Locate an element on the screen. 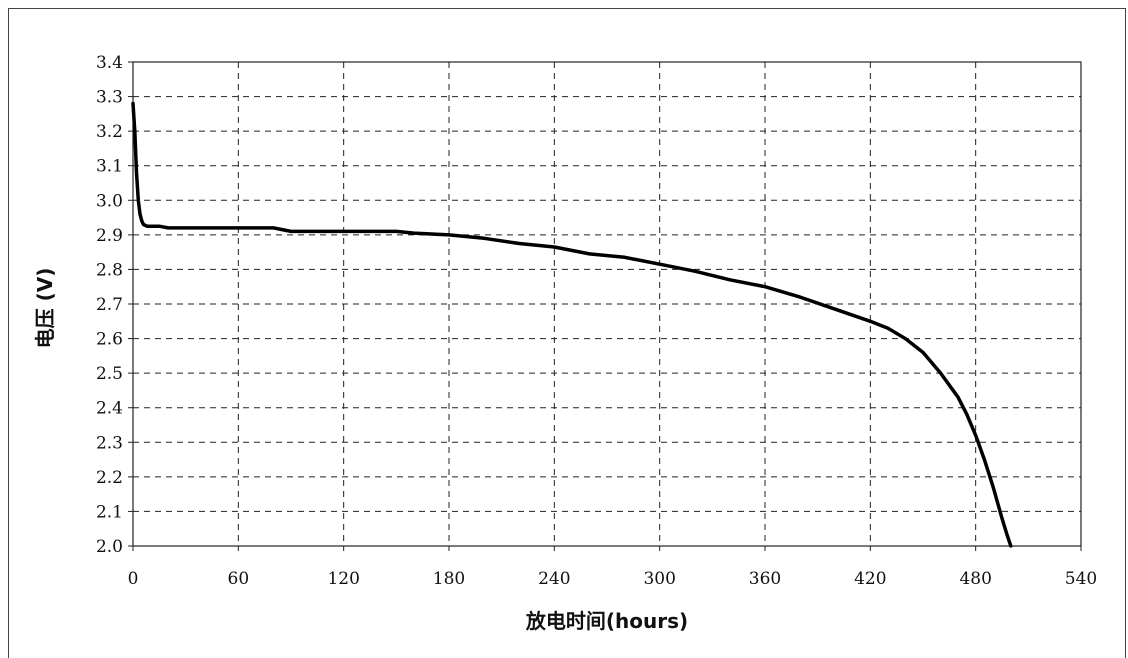  x-axis-ticks: 0 60 120 180 240 300 360 420 480 540 is located at coordinates (612, 567).